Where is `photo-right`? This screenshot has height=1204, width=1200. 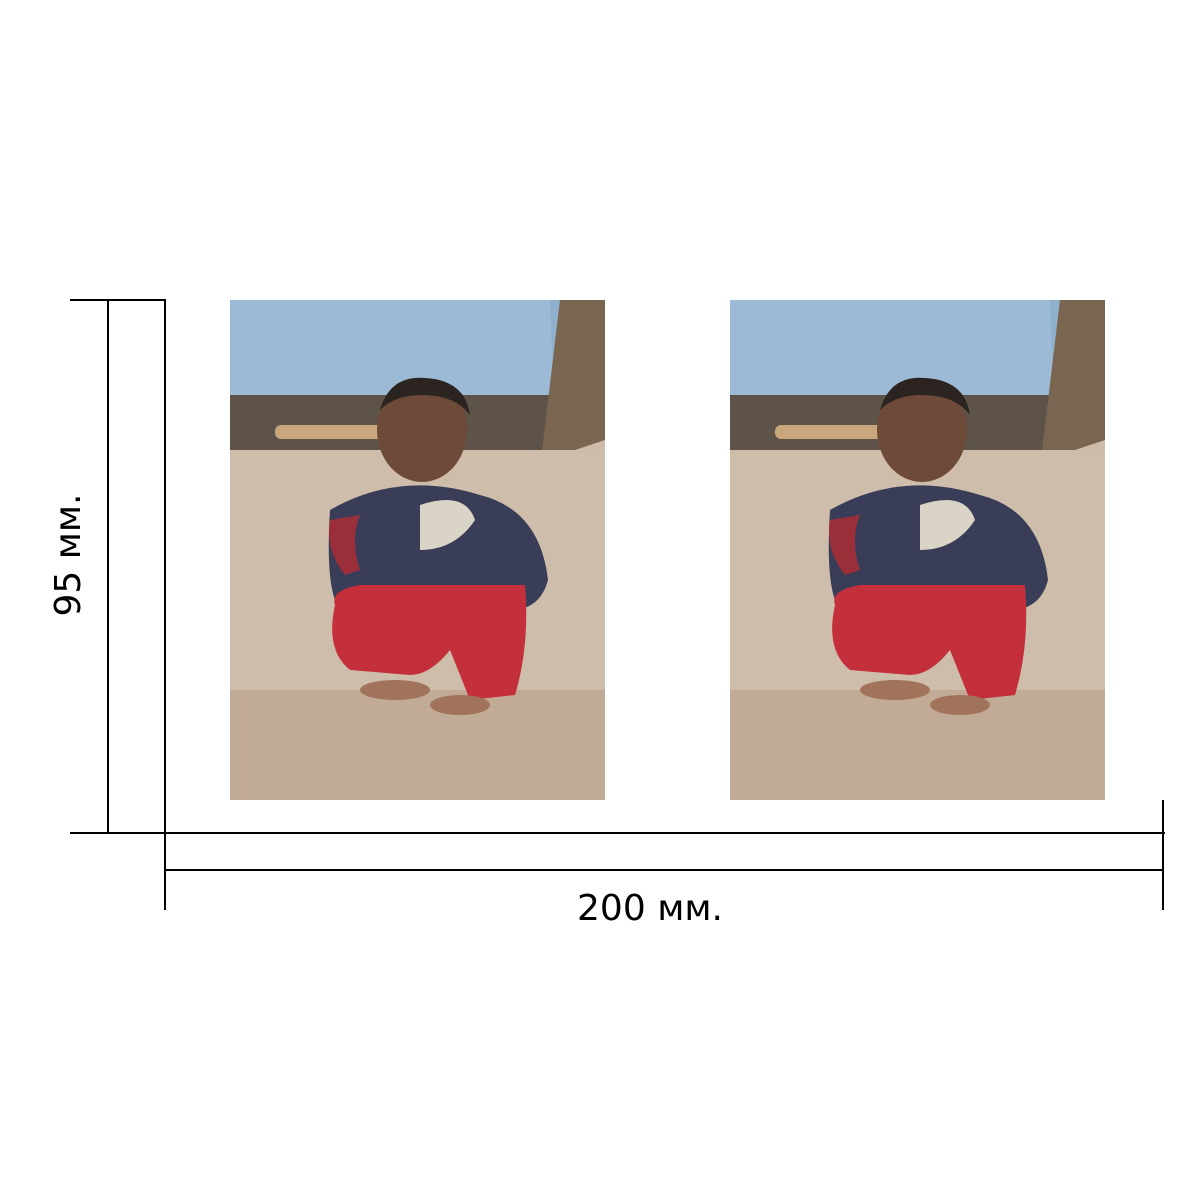
photo-right is located at coordinates (917, 550).